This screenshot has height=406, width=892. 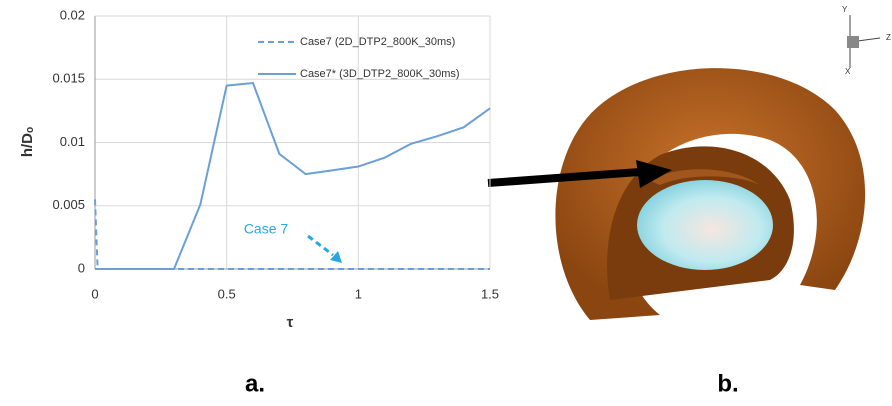 I want to click on triad-label: Y, so click(x=845, y=9).